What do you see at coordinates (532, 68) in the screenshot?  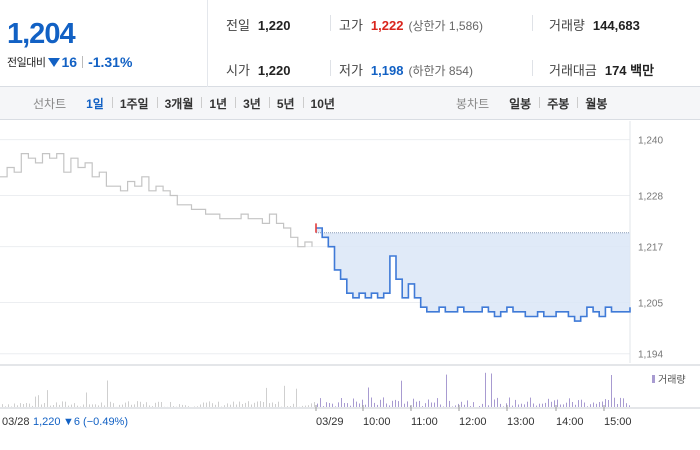 I see `divider` at bounding box center [532, 68].